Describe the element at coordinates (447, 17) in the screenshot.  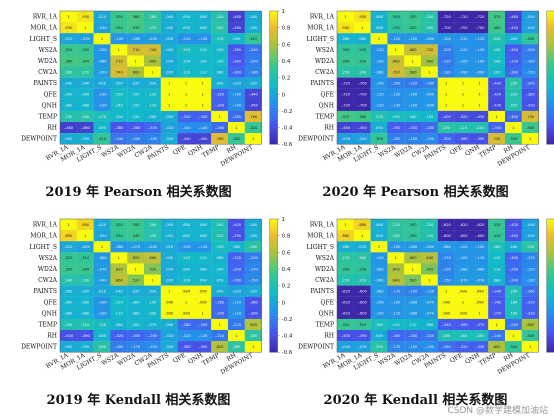
I see `cell-value-label: -.720` at that location.